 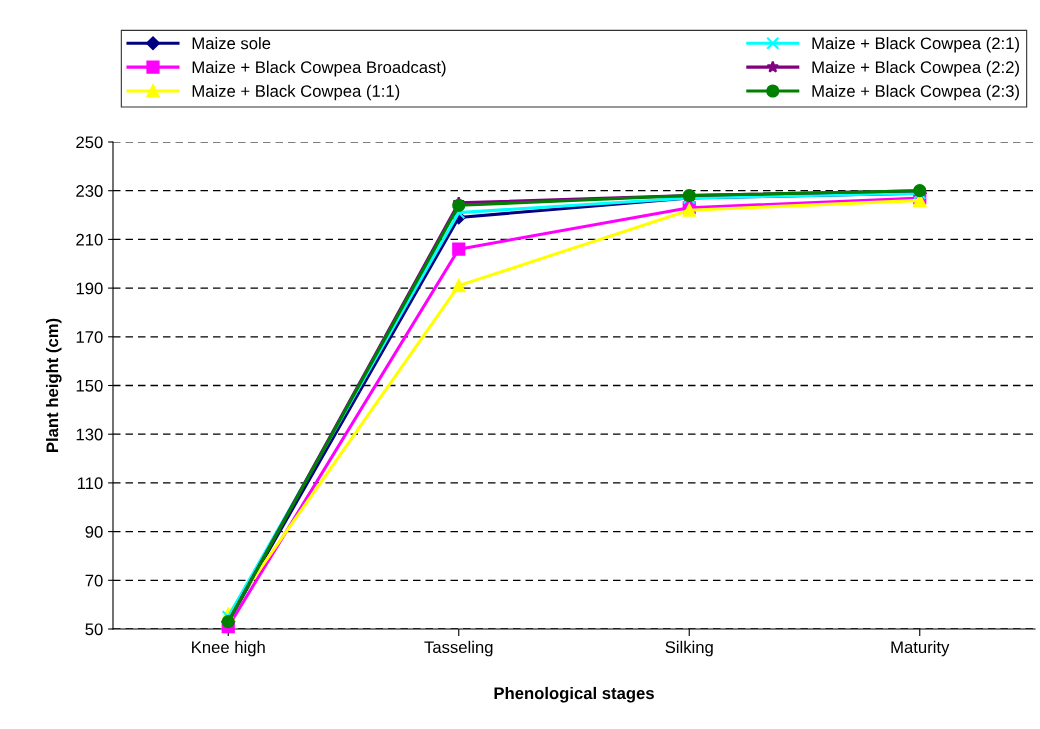 I want to click on legend-label: Maize + Black Cowpea (1:1), so click(x=296, y=92).